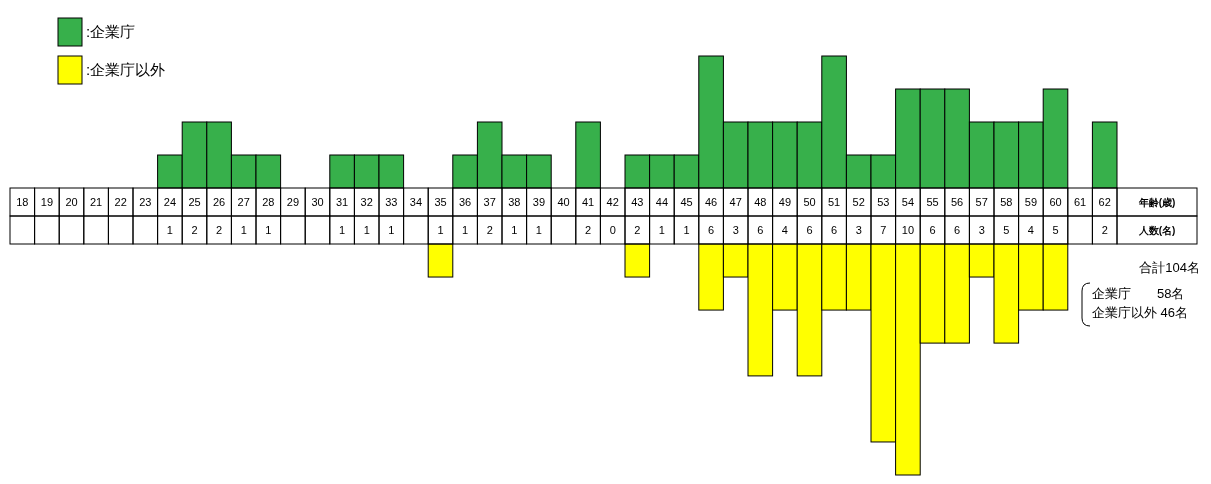  I want to click on x-tick-label: 44, so click(662, 202).